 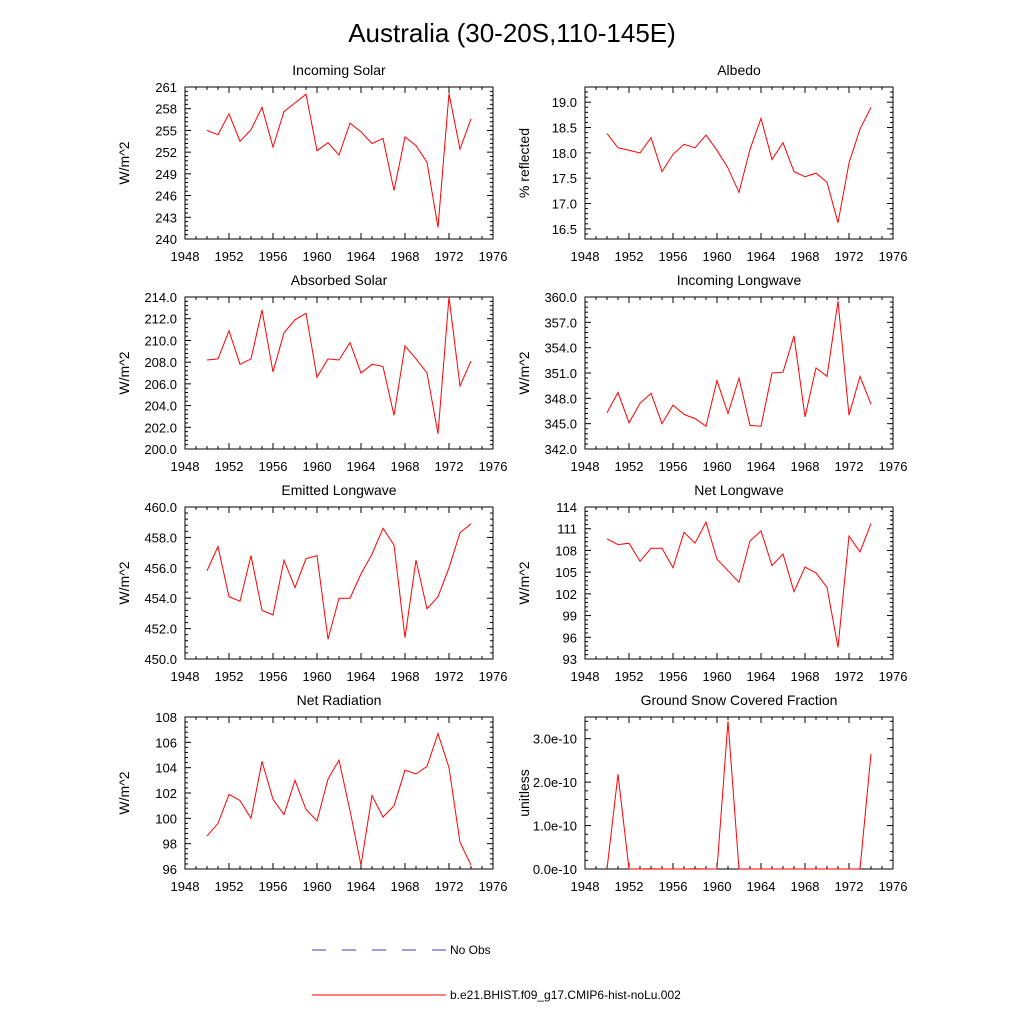 What do you see at coordinates (555, 869) in the screenshot?
I see `y-tick-label: 0.0e-10` at bounding box center [555, 869].